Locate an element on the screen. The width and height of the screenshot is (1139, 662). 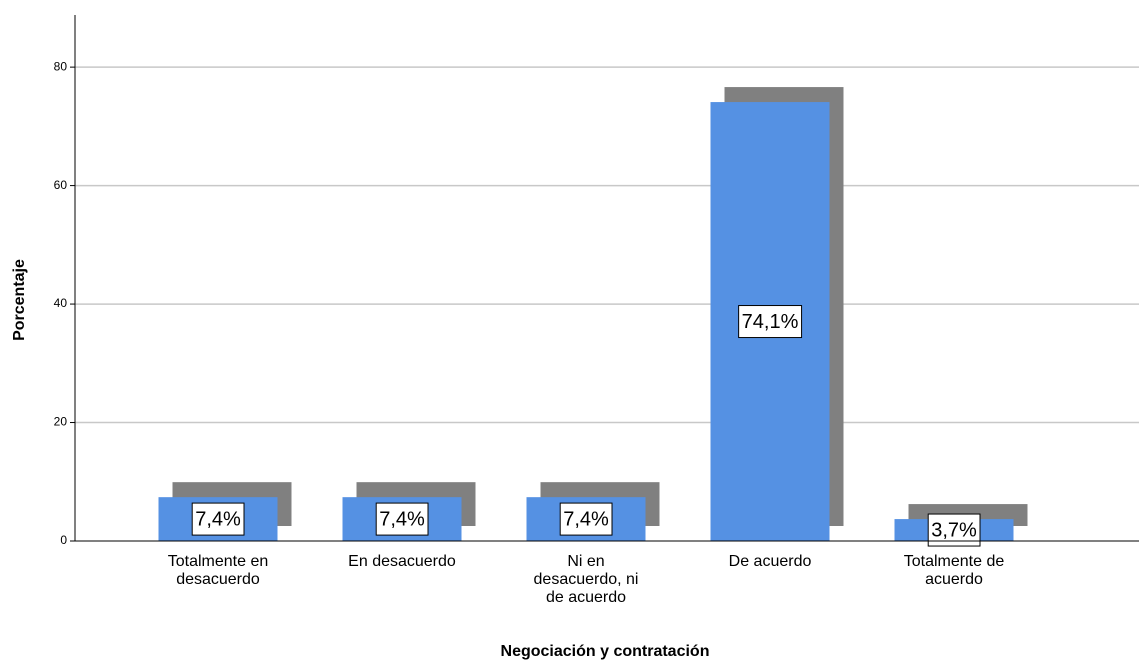
x-tick-label: En desacuerdo is located at coordinates (402, 561).